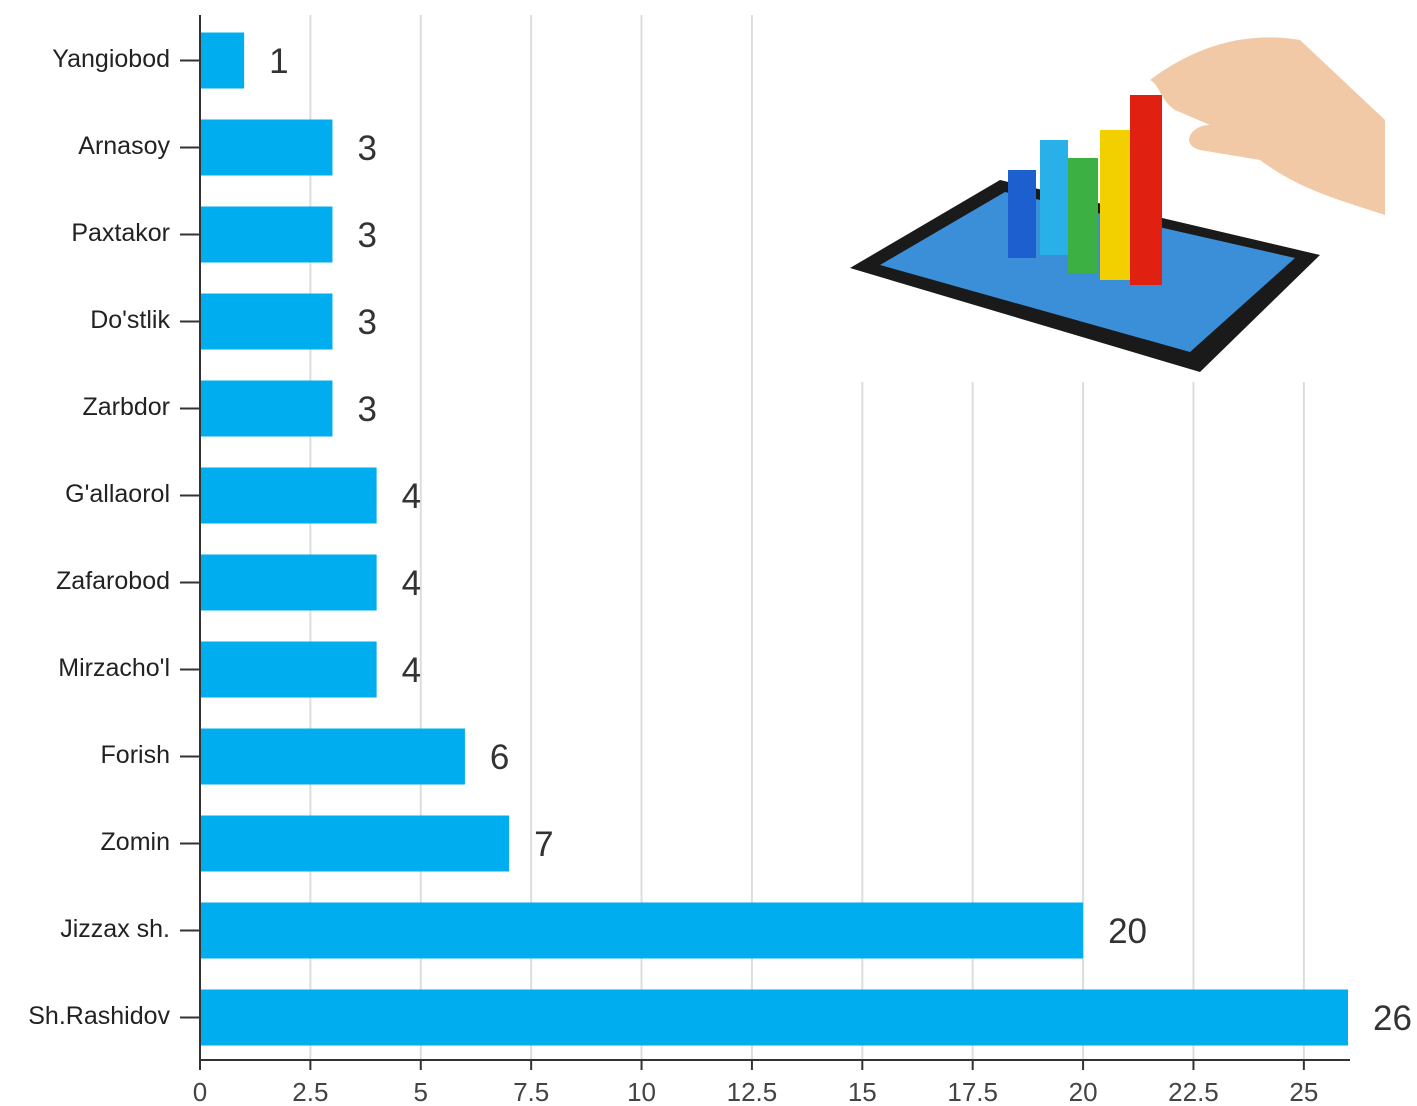 The image size is (1417, 1106). I want to click on value-label: 6, so click(499, 757).